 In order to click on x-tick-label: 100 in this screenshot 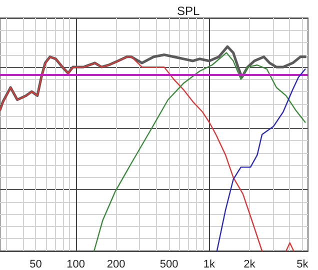, I will do `click(76, 264)`.